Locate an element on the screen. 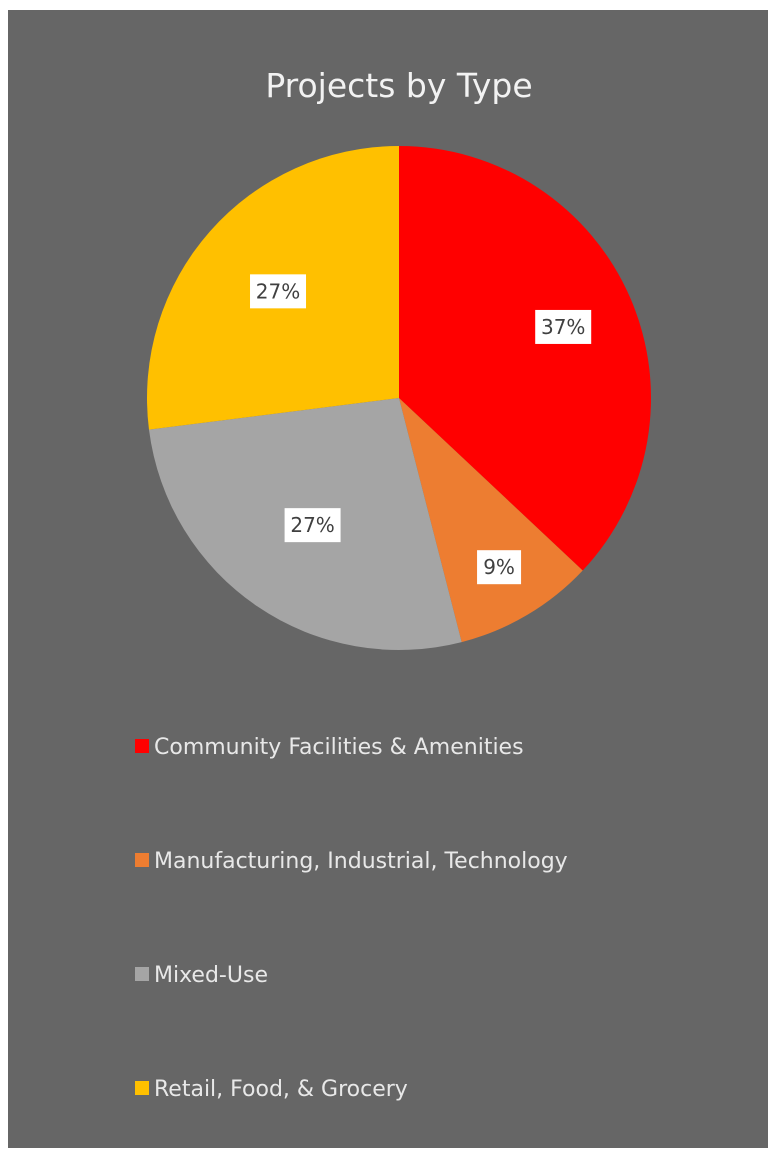  data-label-manufacturing-industrial-technology: 9% is located at coordinates (499, 567).